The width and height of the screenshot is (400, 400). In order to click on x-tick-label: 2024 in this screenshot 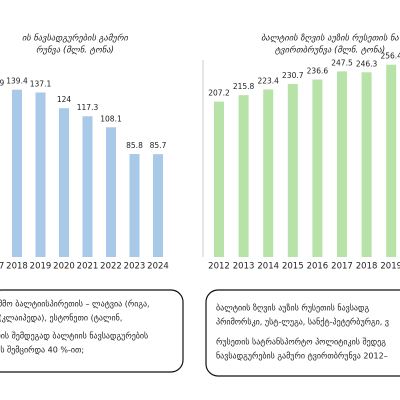, I will do `click(158, 267)`.